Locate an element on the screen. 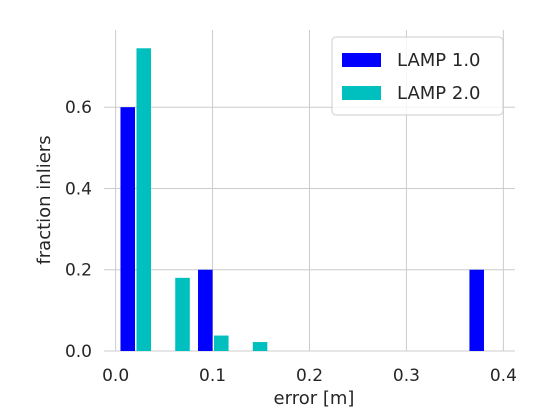 The width and height of the screenshot is (550, 415). y-tick-label: 0.6 is located at coordinates (78, 108).